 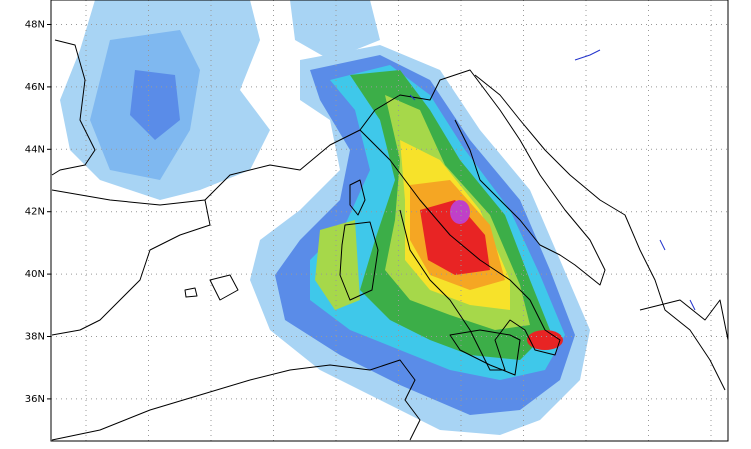 I want to click on precip-light, so click(x=335, y=30).